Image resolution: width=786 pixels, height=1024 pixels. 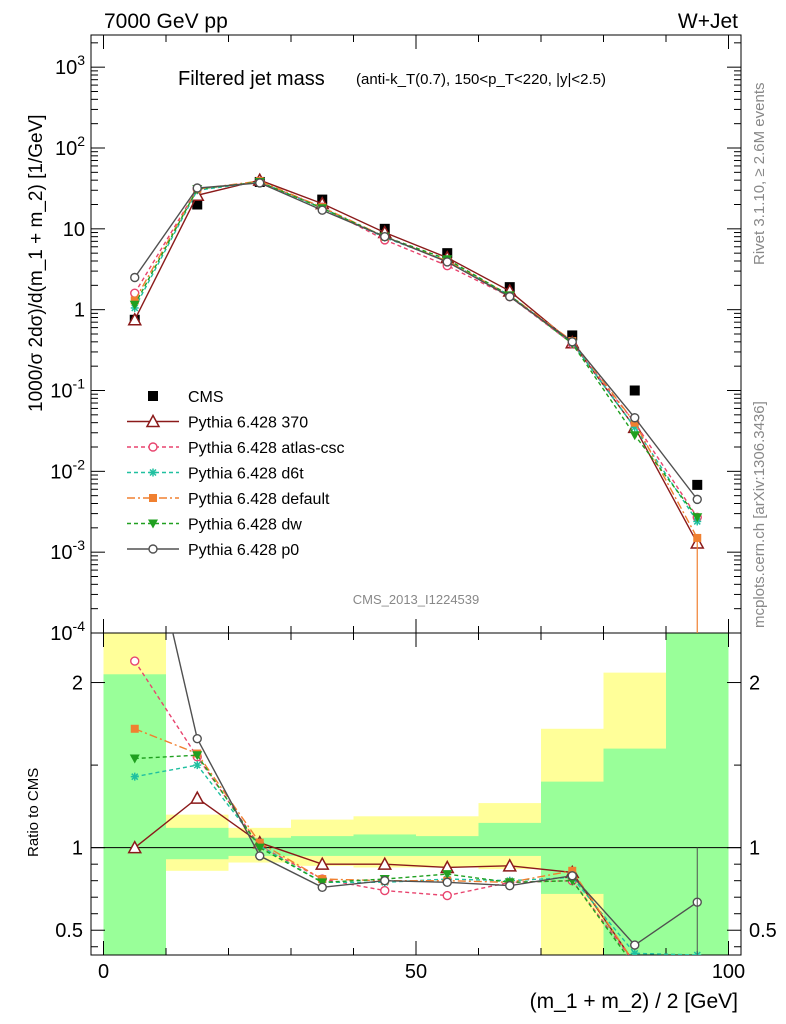 I want to click on chart-subtitle: (anti-k_T(0.7), 150<p_T<220, |y|<2.5), so click(x=481, y=79).